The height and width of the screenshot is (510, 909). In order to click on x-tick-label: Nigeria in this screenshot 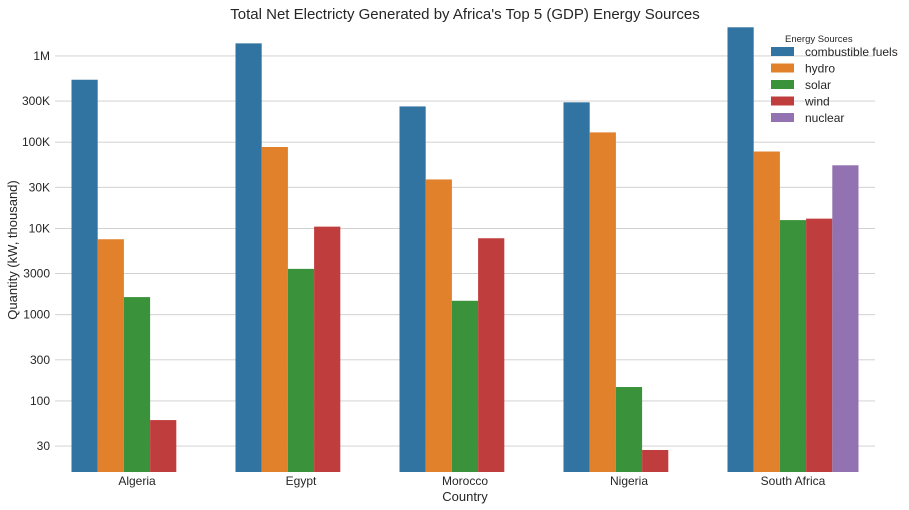, I will do `click(629, 481)`.